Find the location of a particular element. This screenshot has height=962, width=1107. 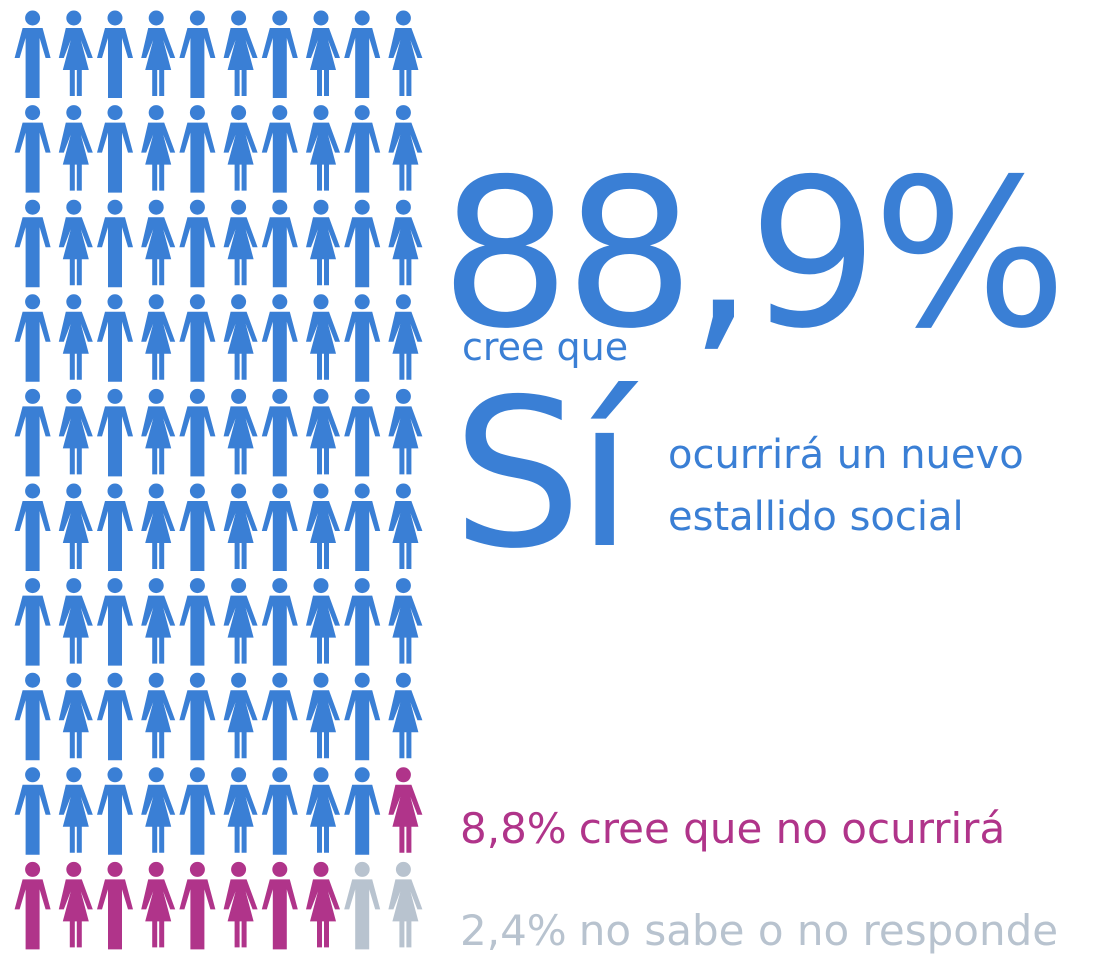

dk-percent: 2,4% is located at coordinates (513, 930).